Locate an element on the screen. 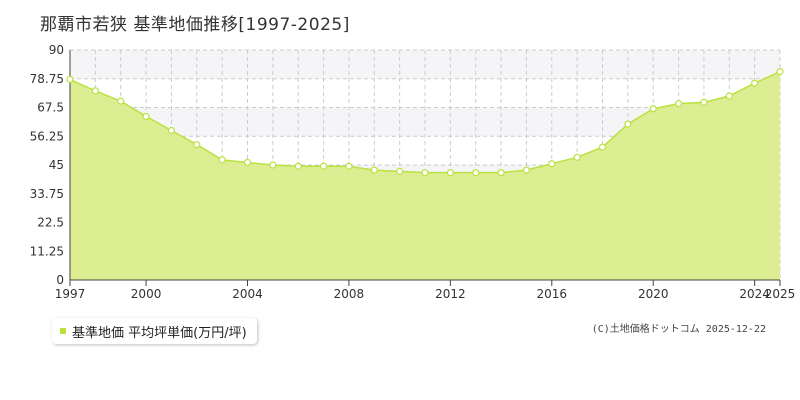 The image size is (800, 400). x-tick-label: 2008 is located at coordinates (349, 294).